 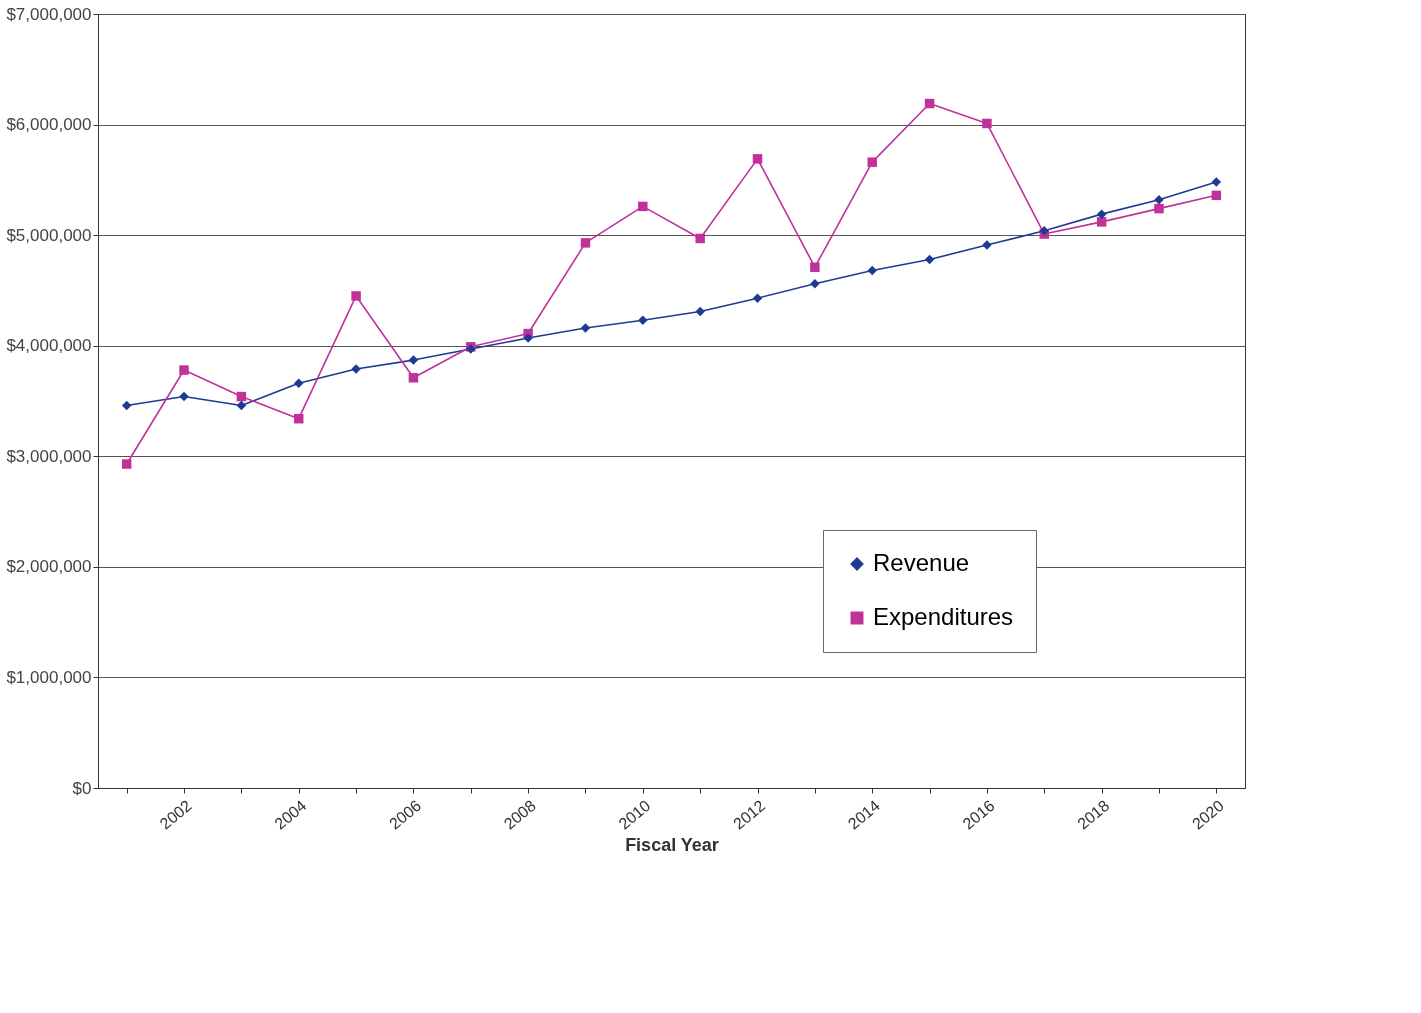 What do you see at coordinates (672, 844) in the screenshot?
I see `x-axis-title: Fiscal Year` at bounding box center [672, 844].